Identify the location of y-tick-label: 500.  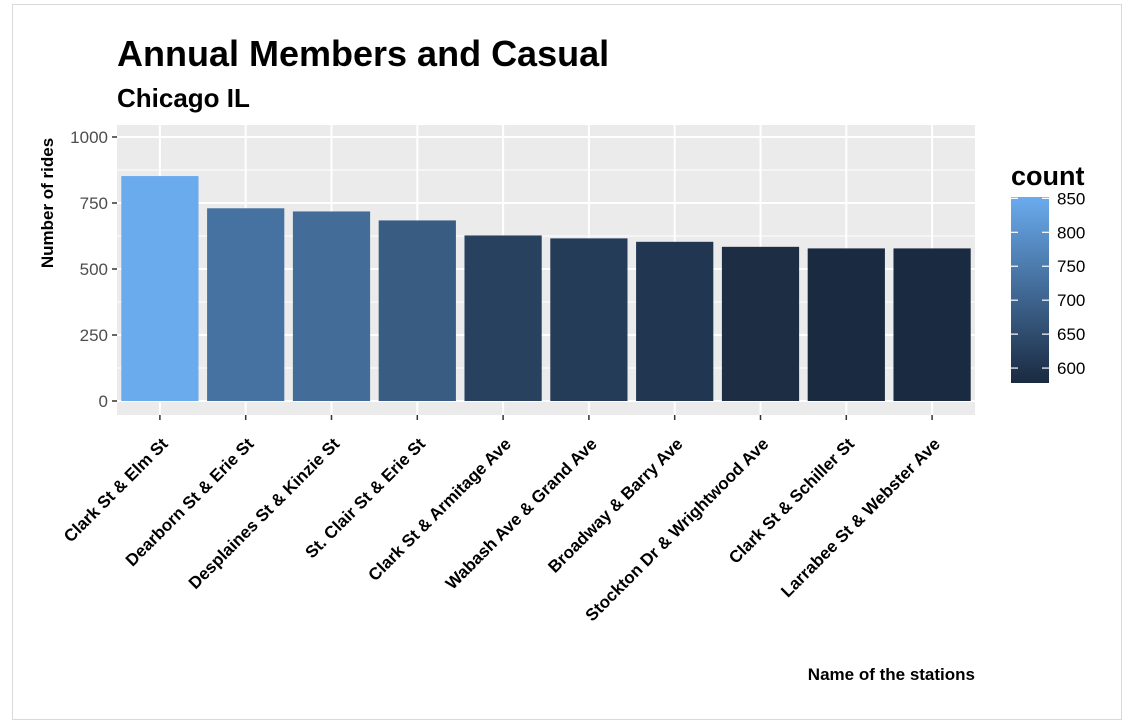
(94, 269).